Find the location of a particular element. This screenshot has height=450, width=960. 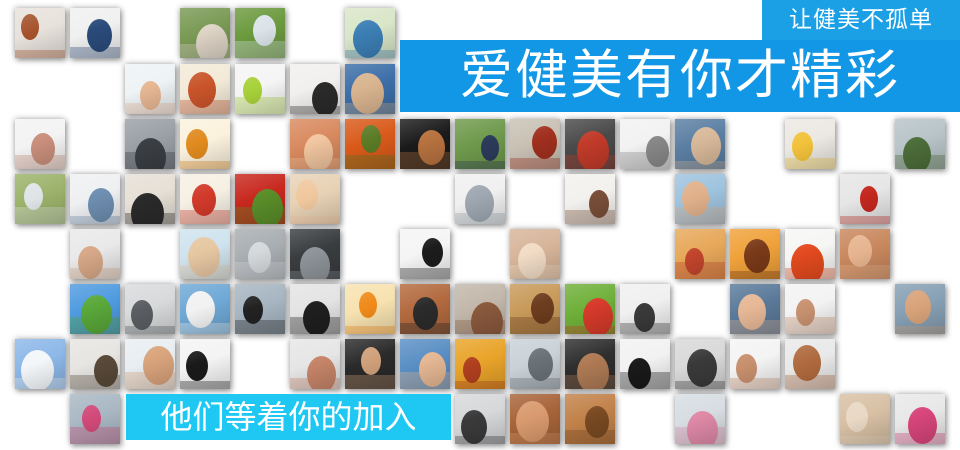

photo-tile-hands-beach is located at coordinates (205, 254).